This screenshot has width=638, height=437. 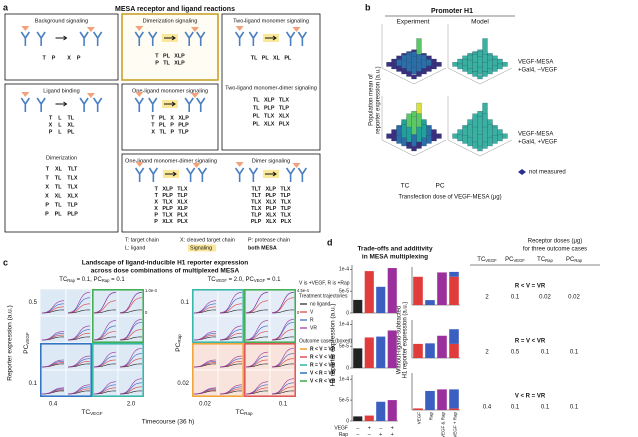 What do you see at coordinates (185, 303) in the screenshot?
I see `y-tick-label: 0.1` at bounding box center [185, 303].